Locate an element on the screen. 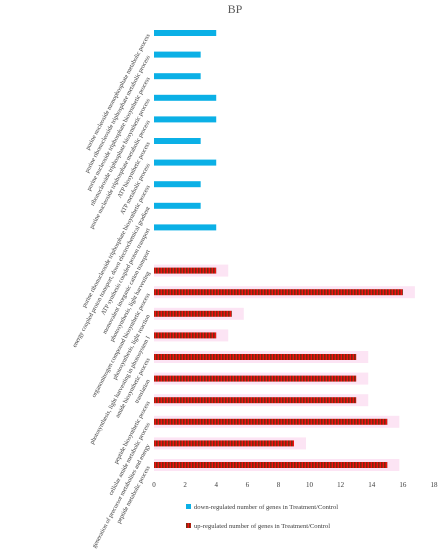  x-tick-8: 8 is located at coordinates (279, 485).